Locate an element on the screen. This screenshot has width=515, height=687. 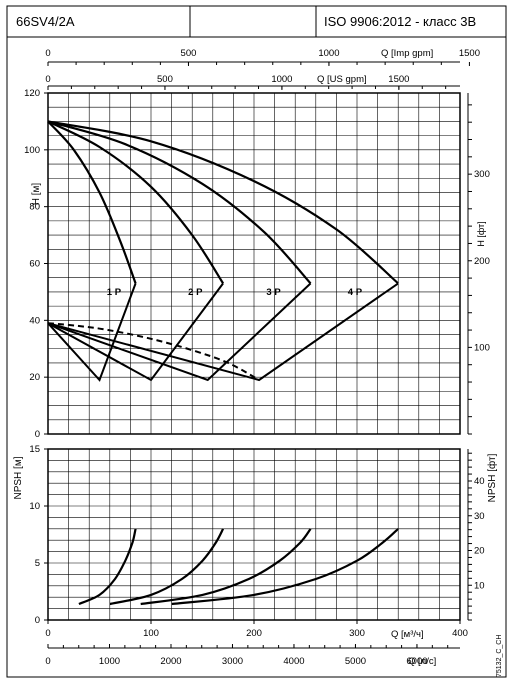
model-name: 66SV4/2A is located at coordinates (45, 21).